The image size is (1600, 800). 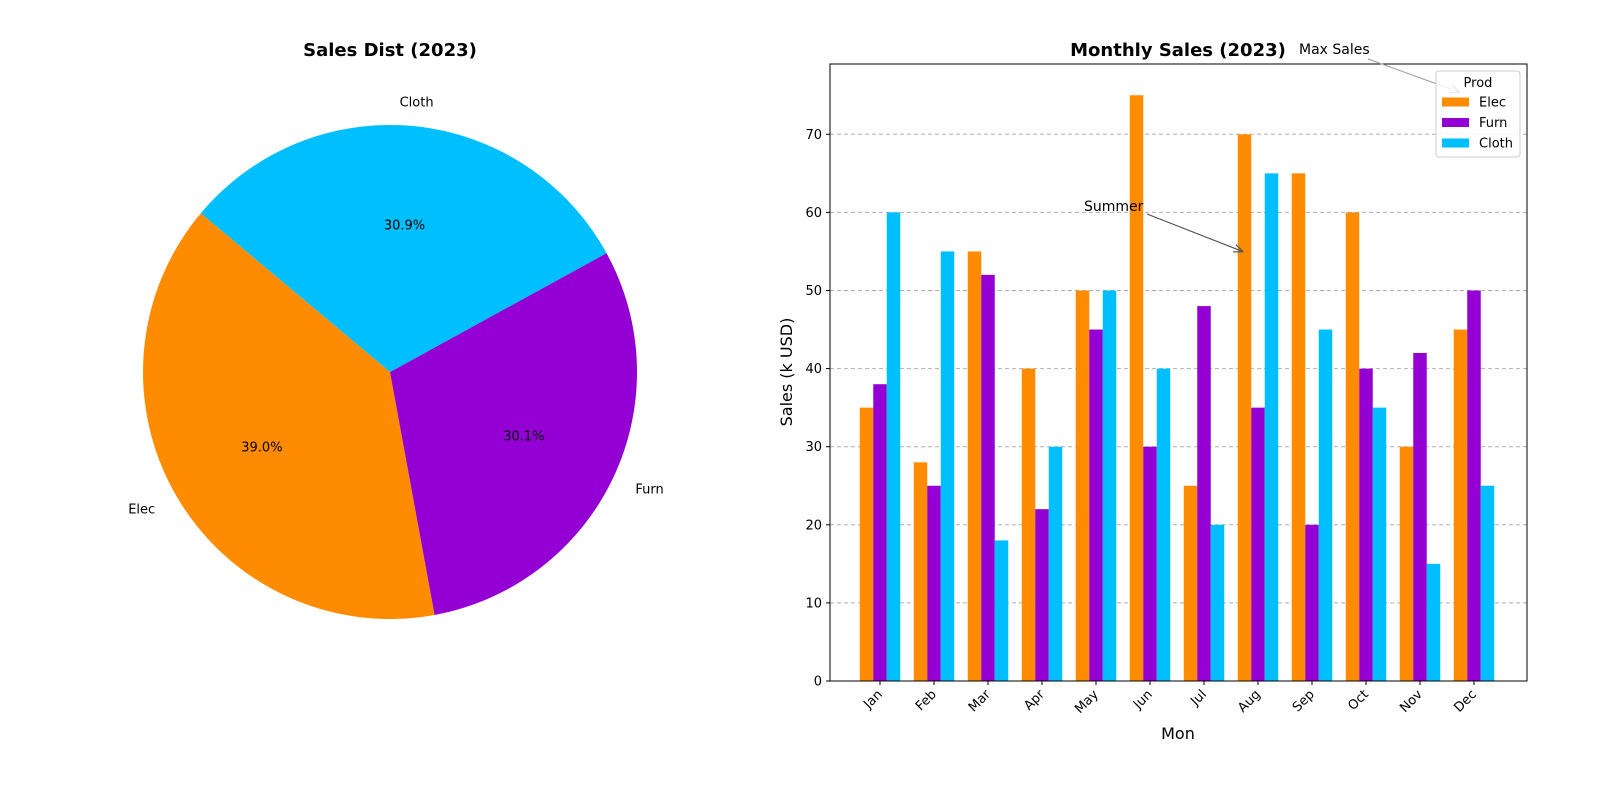 What do you see at coordinates (1352, 447) in the screenshot?
I see `bar-elec-oct` at bounding box center [1352, 447].